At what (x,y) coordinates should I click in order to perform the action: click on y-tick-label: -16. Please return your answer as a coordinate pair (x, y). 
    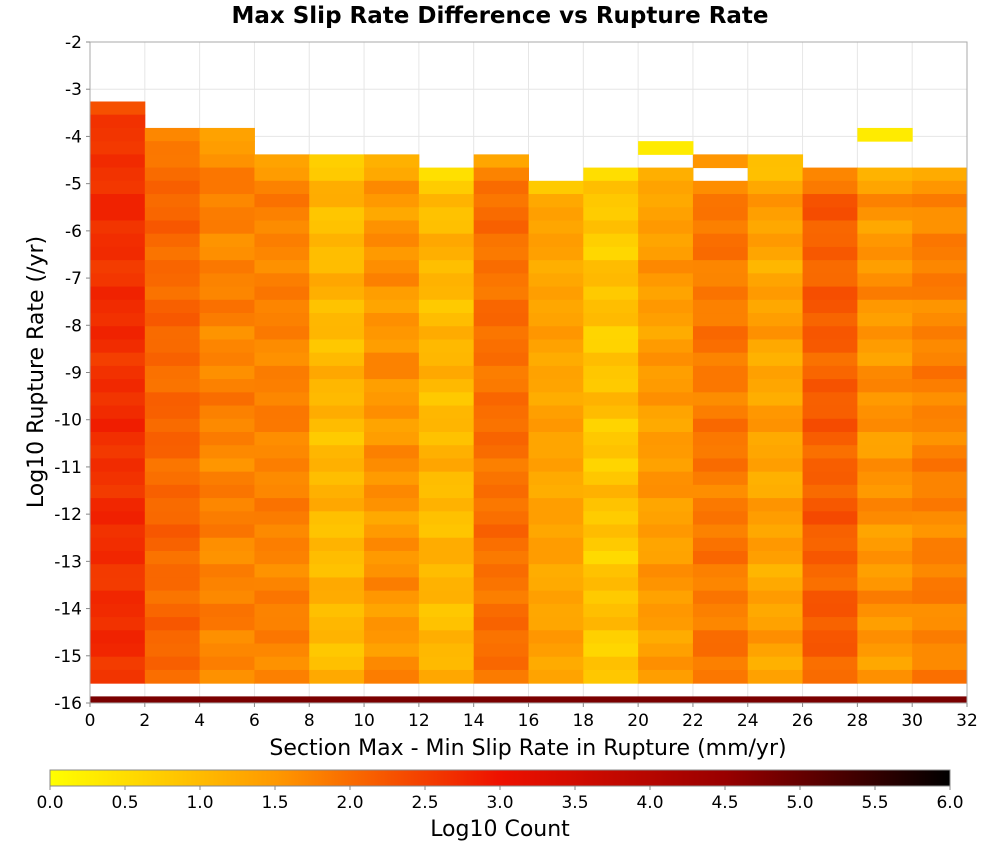
    Looking at the image, I should click on (68, 704).